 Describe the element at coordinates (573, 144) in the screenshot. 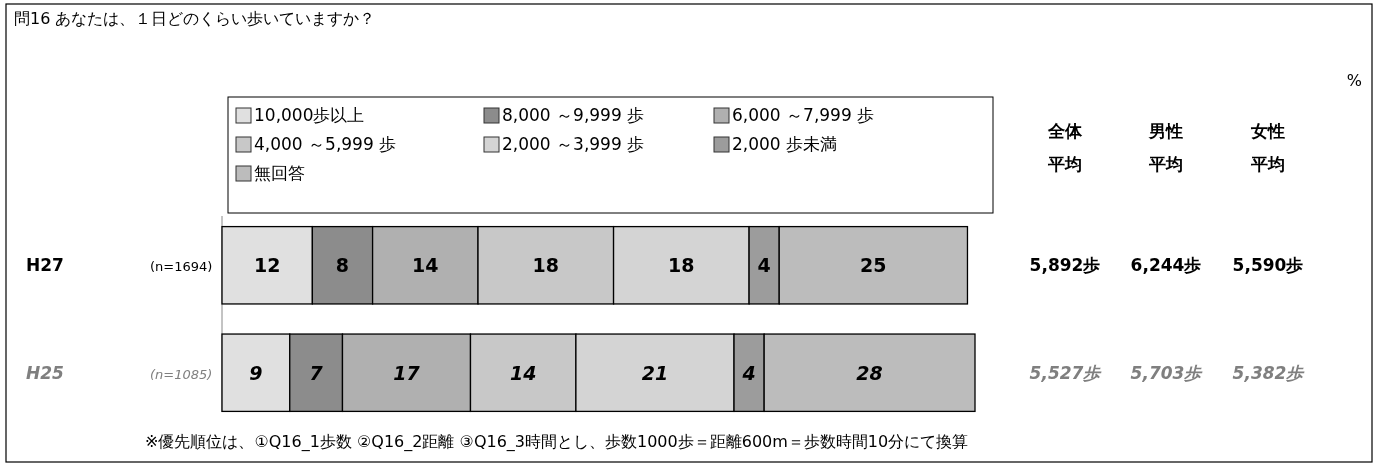

I see `legend-label: 2,000 ～3,999 歩` at that location.